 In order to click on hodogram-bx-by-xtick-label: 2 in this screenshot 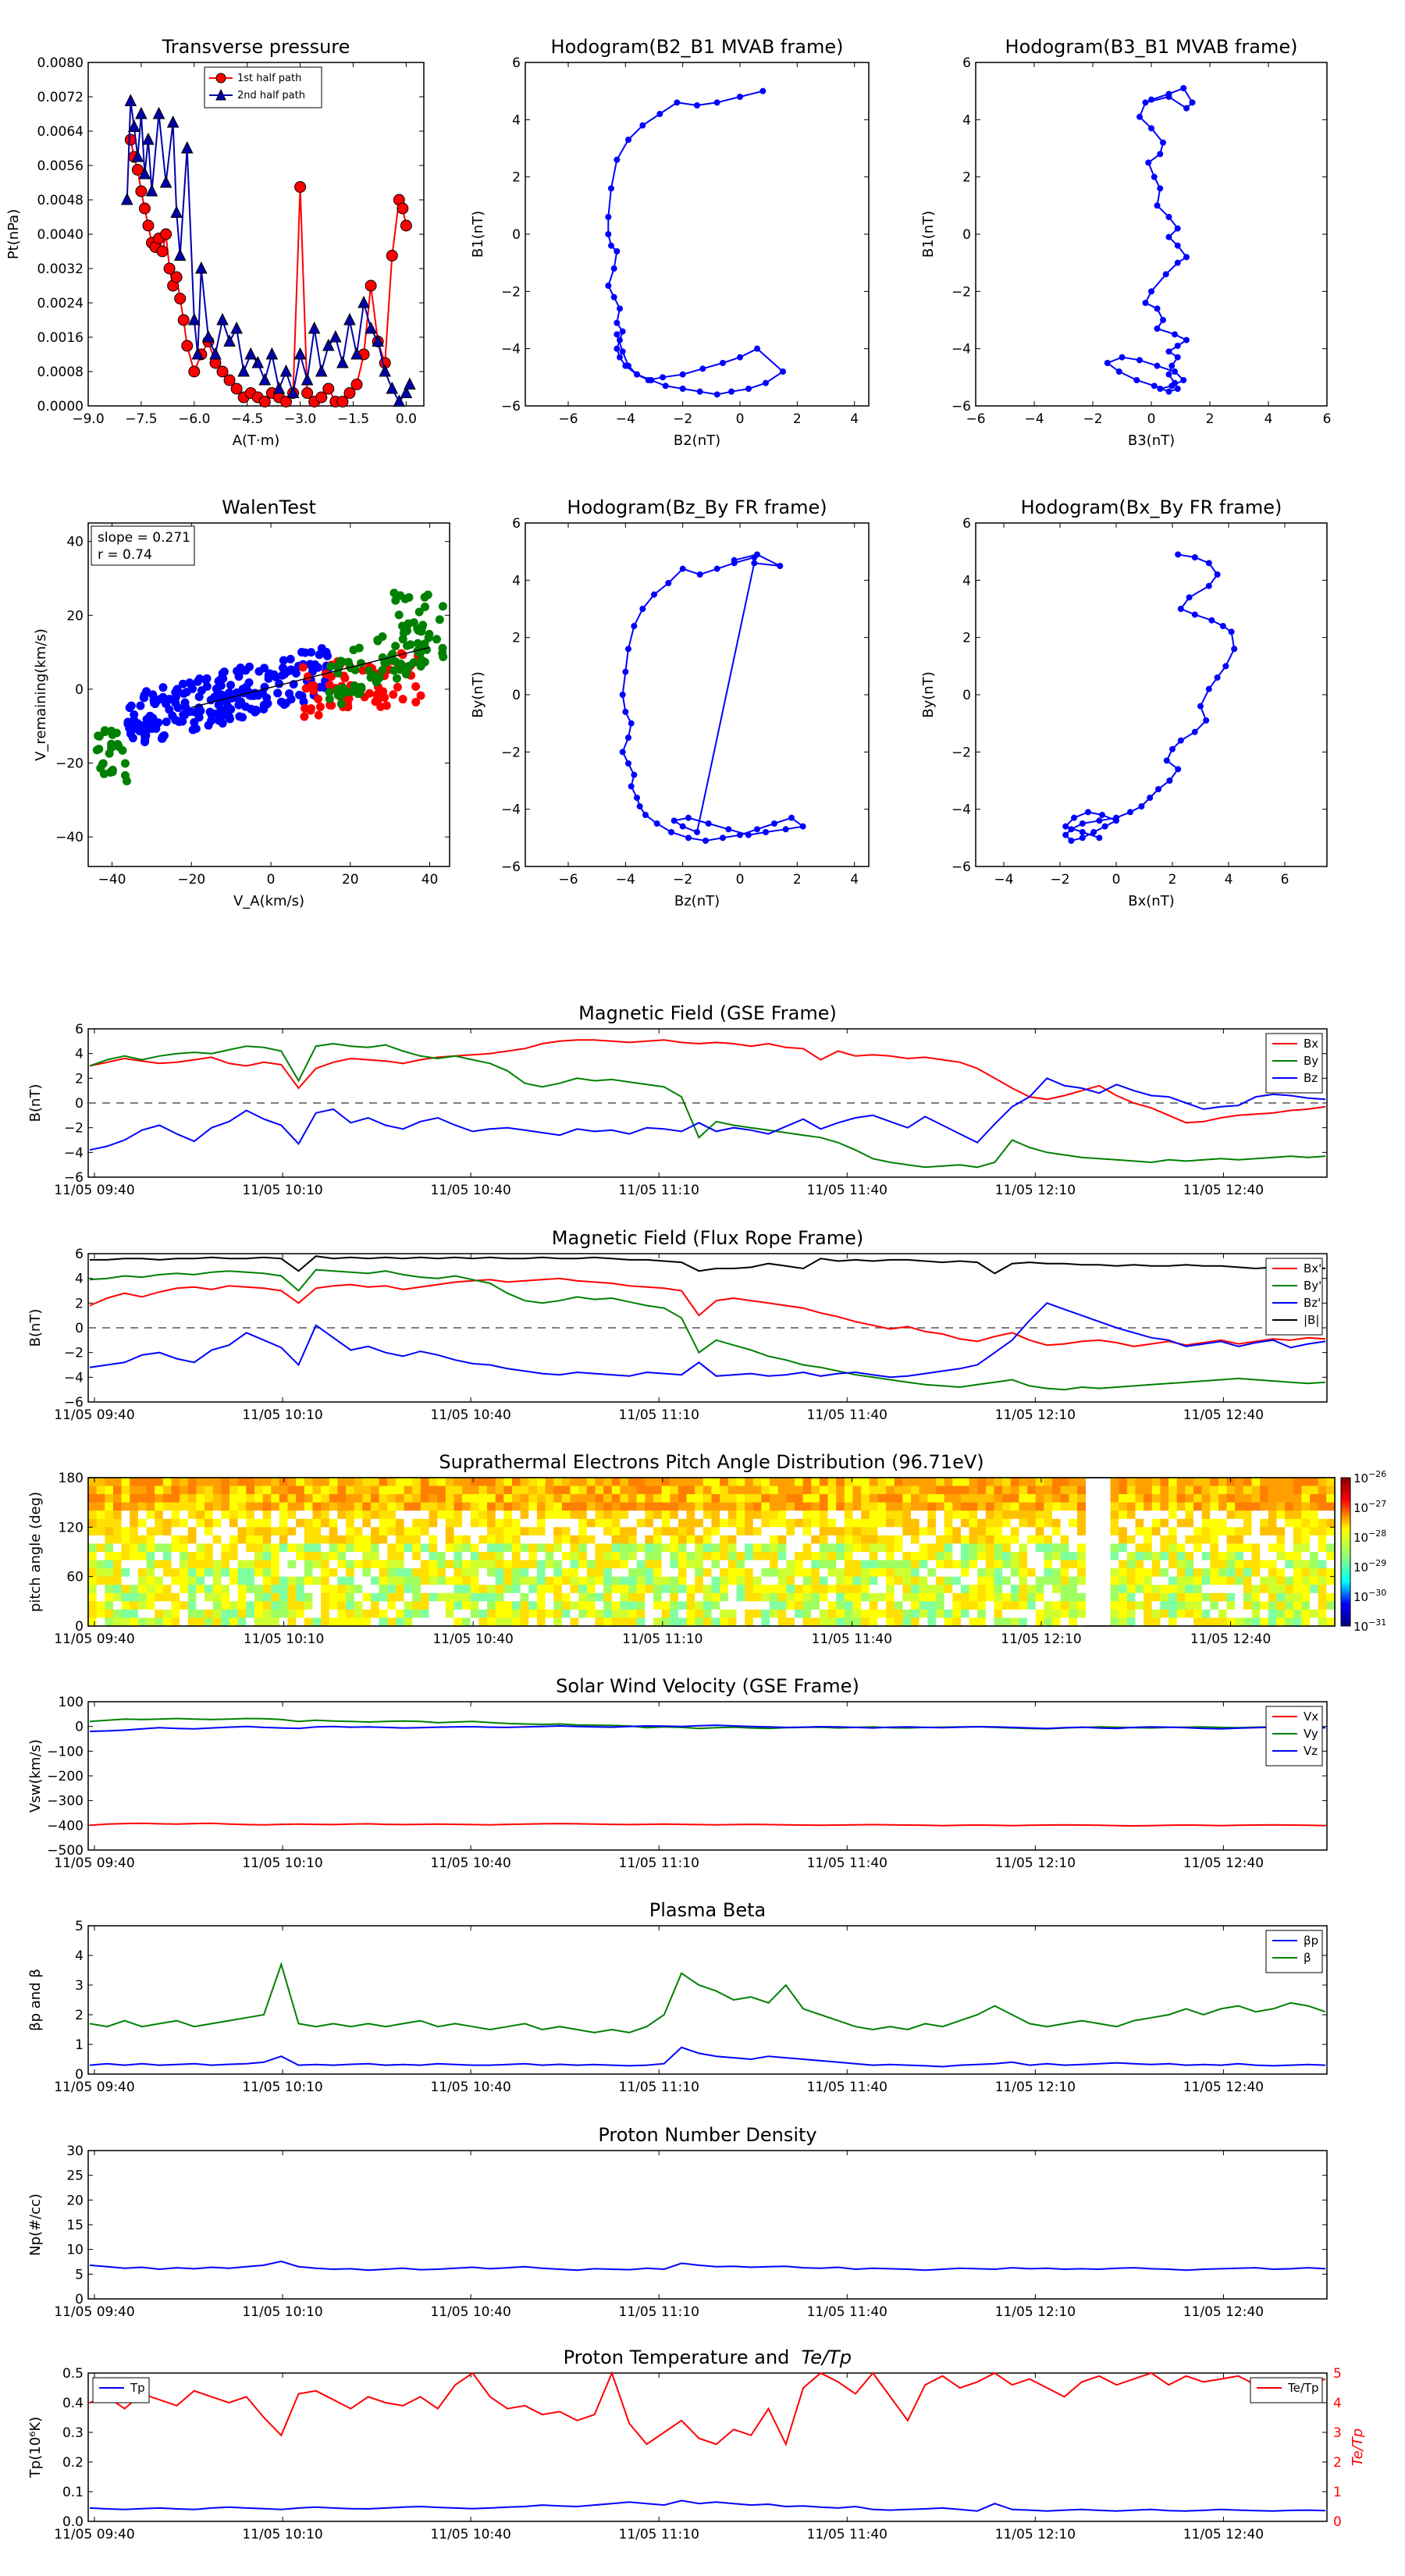, I will do `click(1172, 880)`.